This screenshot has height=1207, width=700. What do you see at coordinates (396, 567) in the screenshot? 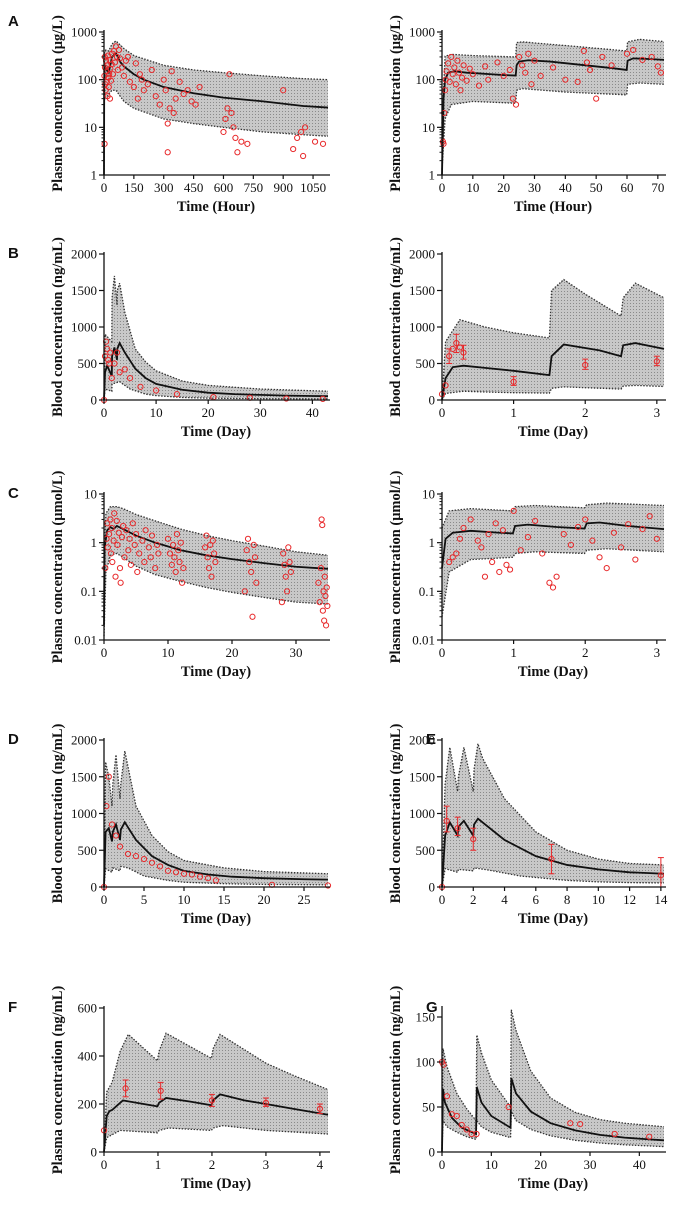
I see `y-axis-title: Plasma concentration (μmol/L)` at bounding box center [396, 567].